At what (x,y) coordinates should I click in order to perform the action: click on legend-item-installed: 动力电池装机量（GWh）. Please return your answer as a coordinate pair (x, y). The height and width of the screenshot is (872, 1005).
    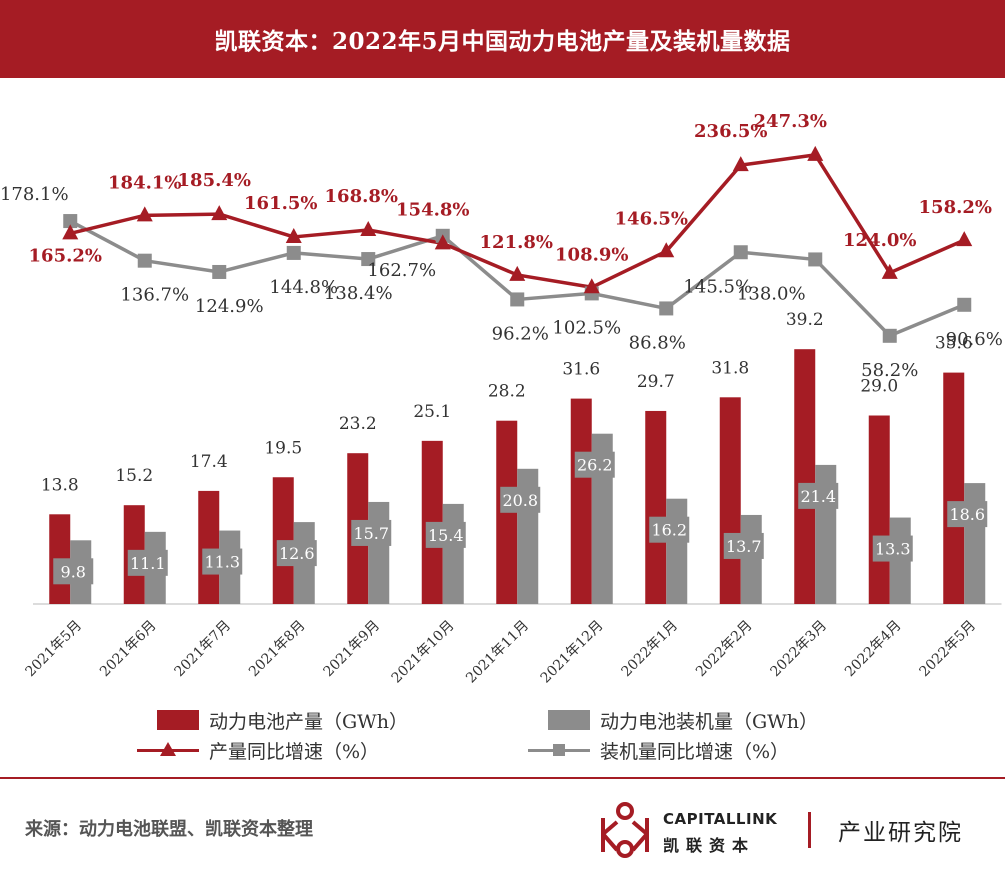
    Looking at the image, I should click on (683, 720).